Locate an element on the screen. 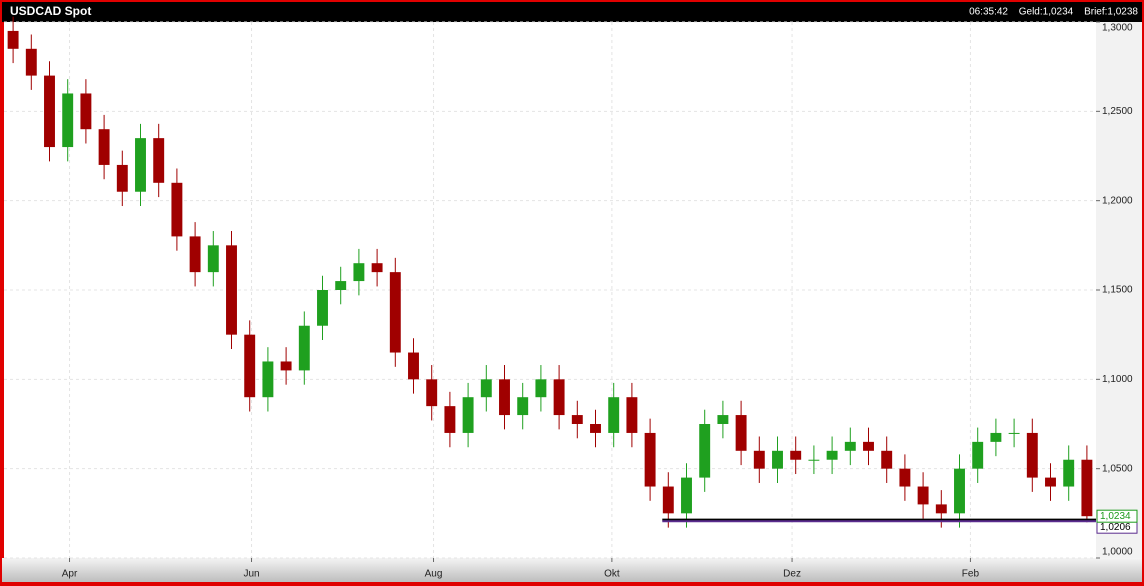 Image resolution: width=1144 pixels, height=586 pixels. header-time: 06:35:42 is located at coordinates (988, 12).